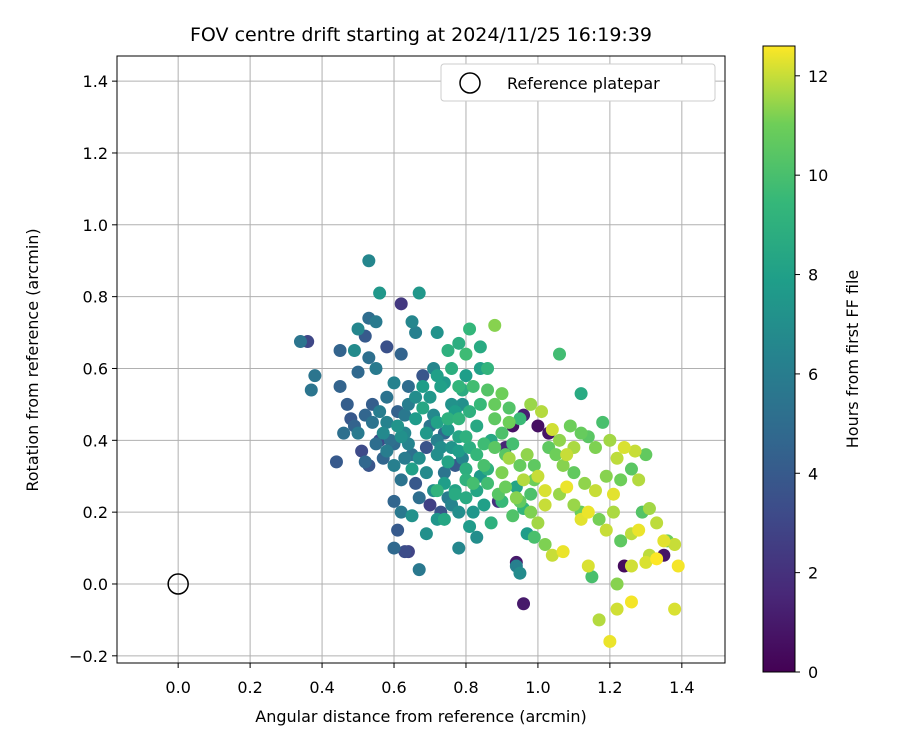 This screenshot has height=750, width=900. Describe the element at coordinates (177, 687) in the screenshot. I see `x-tick-label: 0.0` at that location.